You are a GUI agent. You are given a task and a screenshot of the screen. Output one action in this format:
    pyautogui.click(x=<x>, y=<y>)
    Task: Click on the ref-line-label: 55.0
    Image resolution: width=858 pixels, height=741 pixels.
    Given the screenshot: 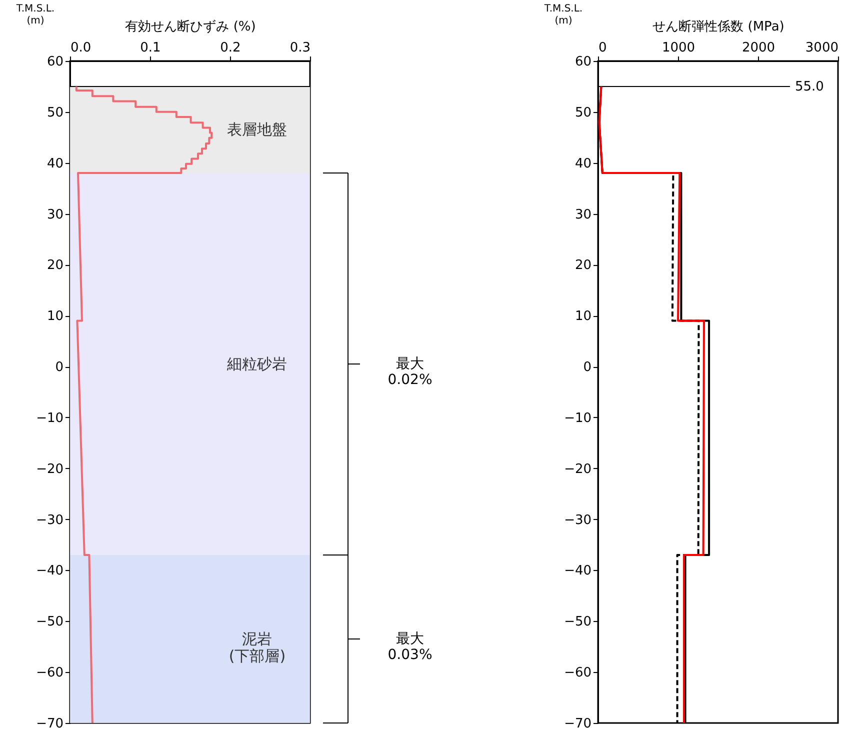 What is the action you would take?
    pyautogui.click(x=809, y=86)
    